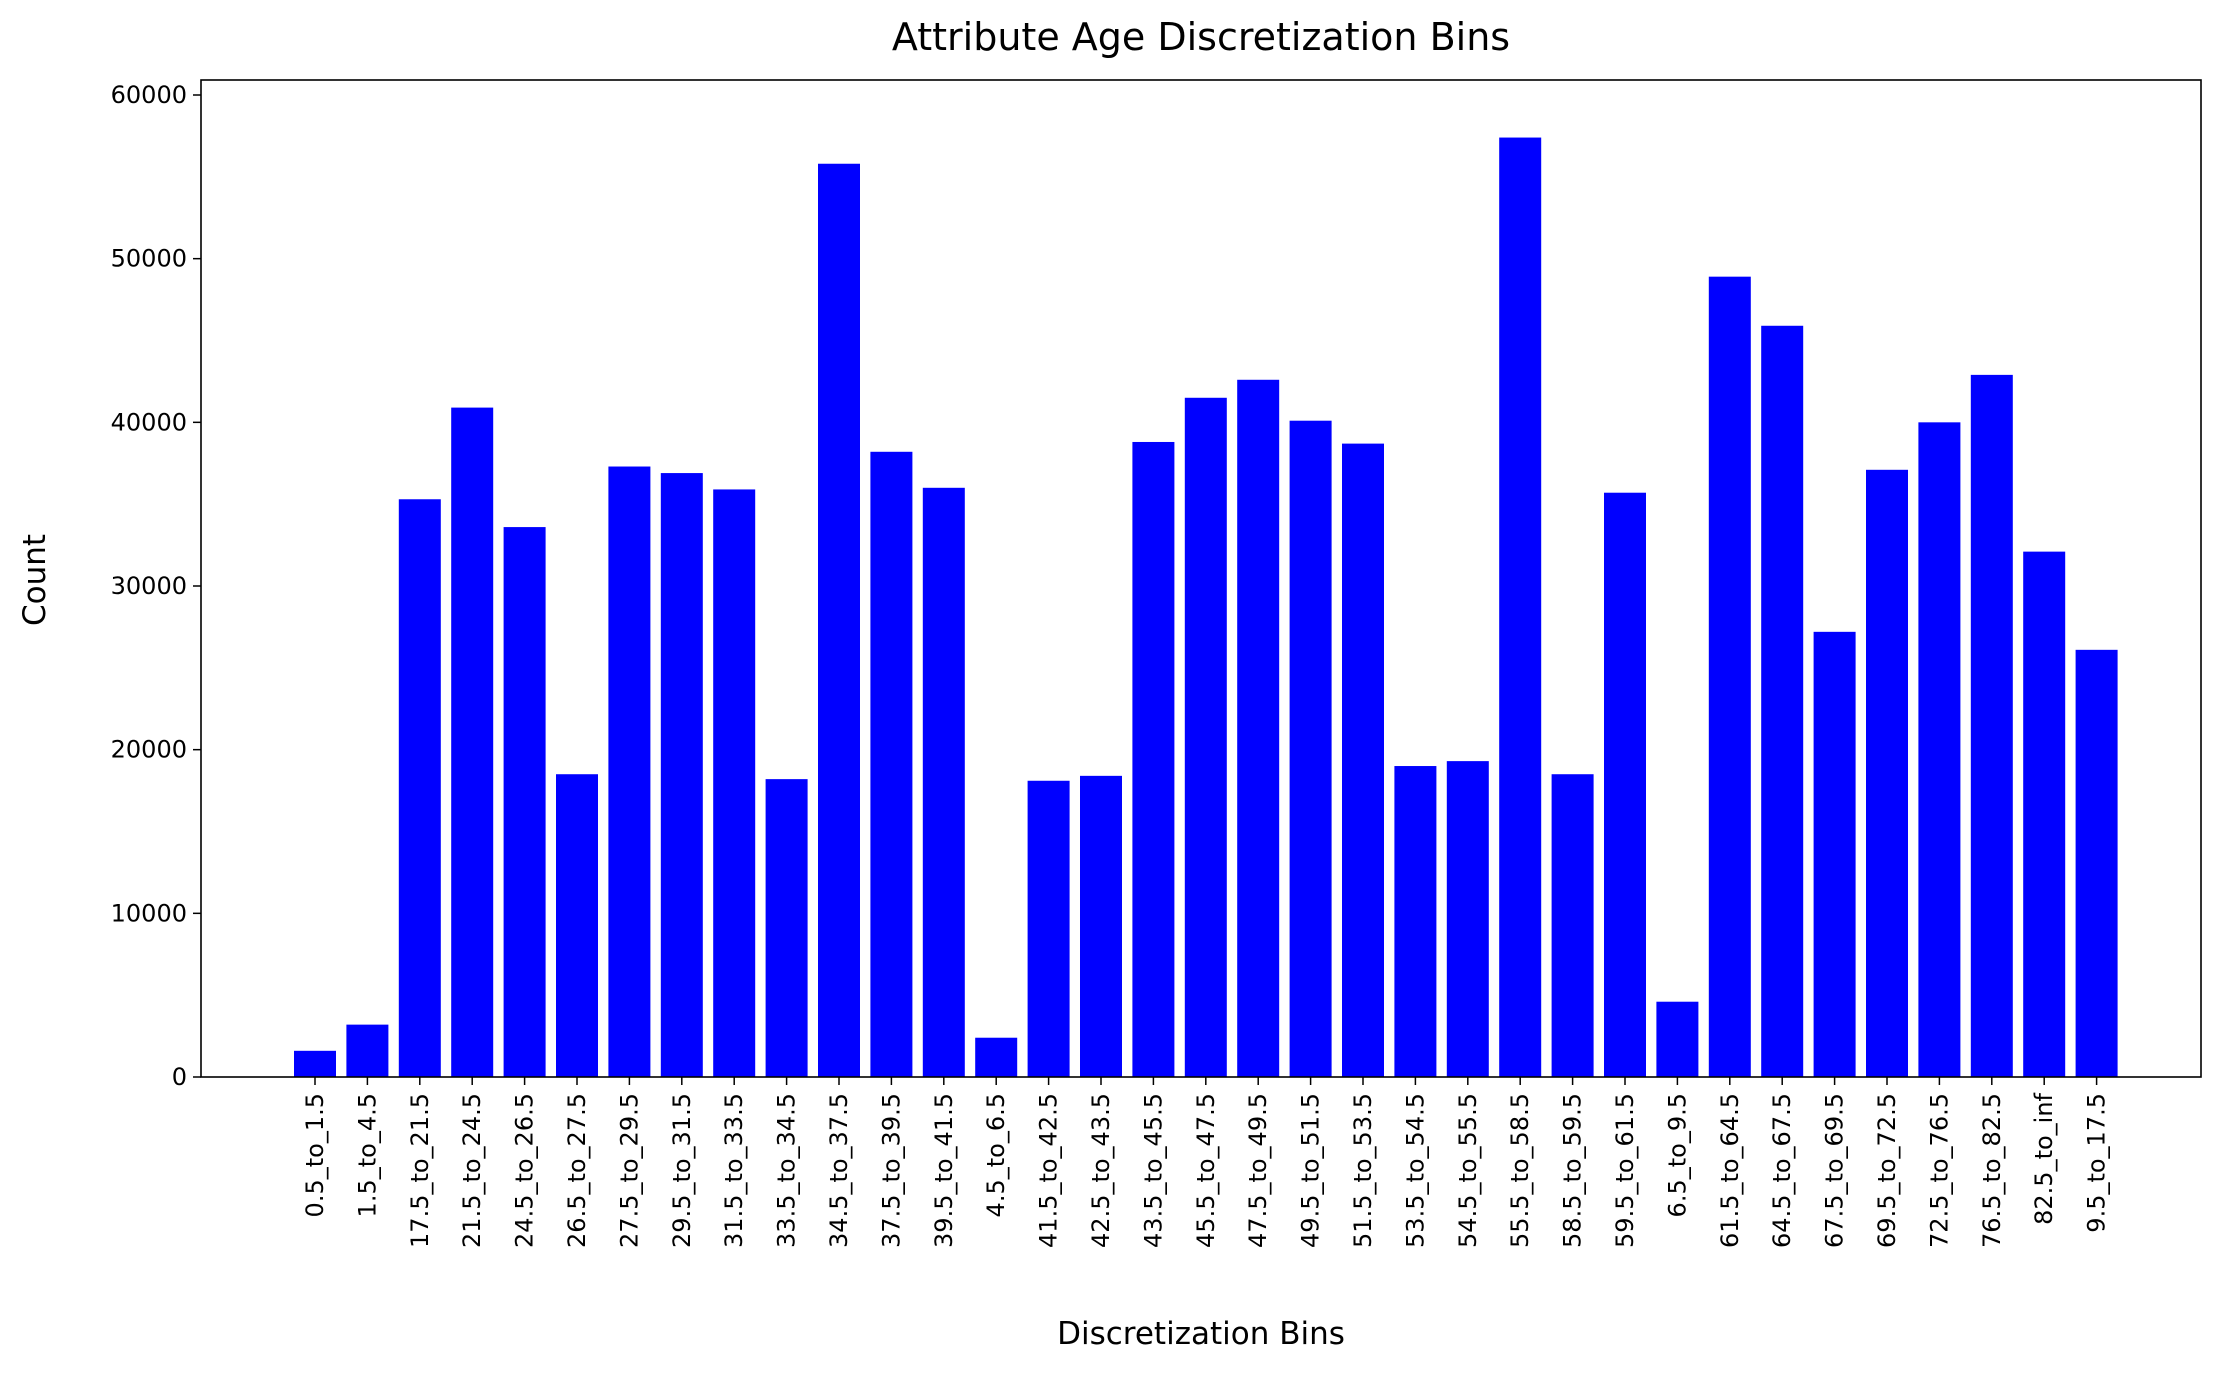  What do you see at coordinates (315, 1155) in the screenshot?
I see `x-tick-label: 0.5_to_1.5` at bounding box center [315, 1155].